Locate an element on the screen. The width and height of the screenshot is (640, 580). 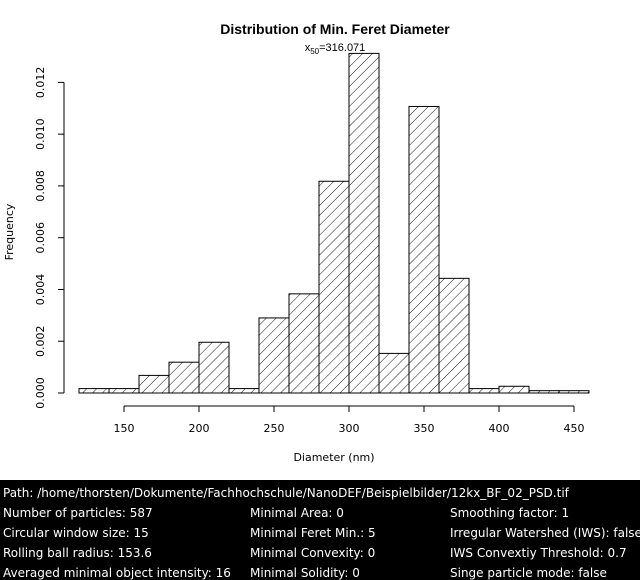
y-tick-label: 0.000 is located at coordinates (40, 393).